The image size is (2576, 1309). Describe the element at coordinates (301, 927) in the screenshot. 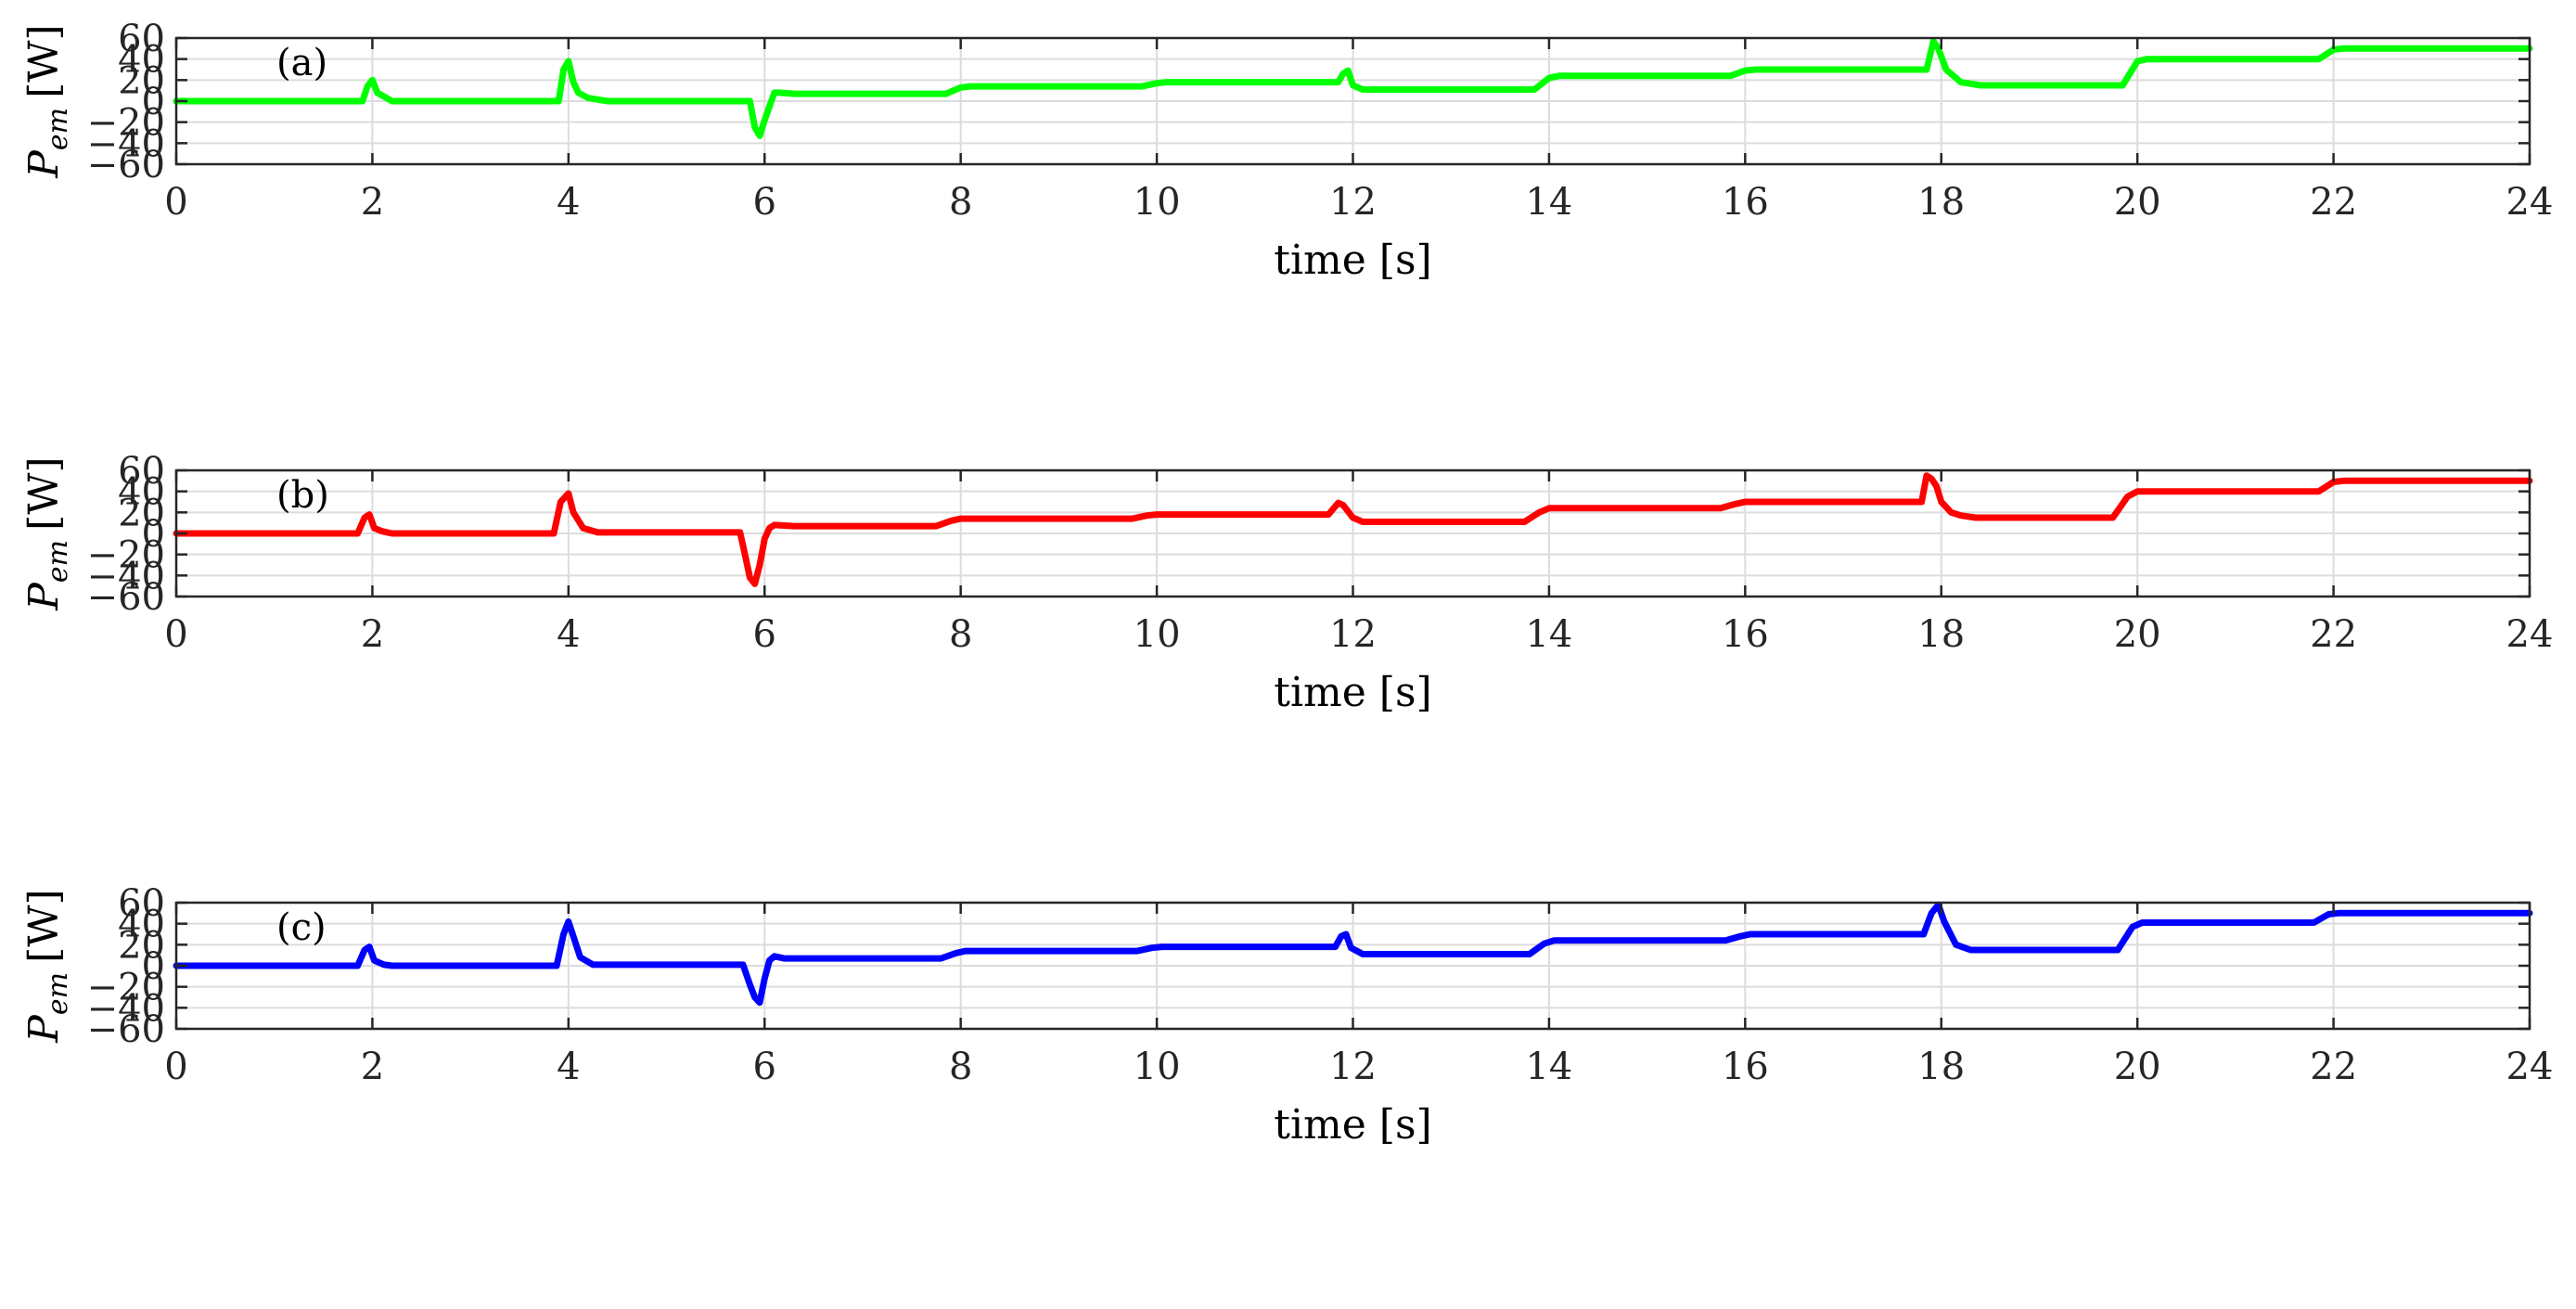

I see `panel-label: (c)` at that location.